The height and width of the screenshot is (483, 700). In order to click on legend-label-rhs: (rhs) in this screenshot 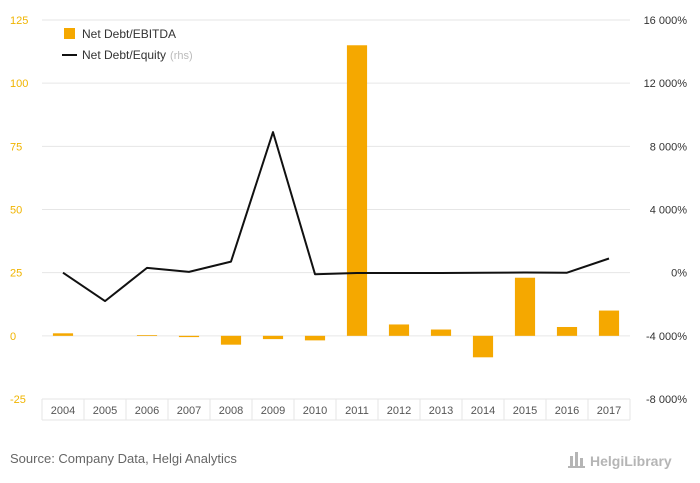, I will do `click(181, 56)`.